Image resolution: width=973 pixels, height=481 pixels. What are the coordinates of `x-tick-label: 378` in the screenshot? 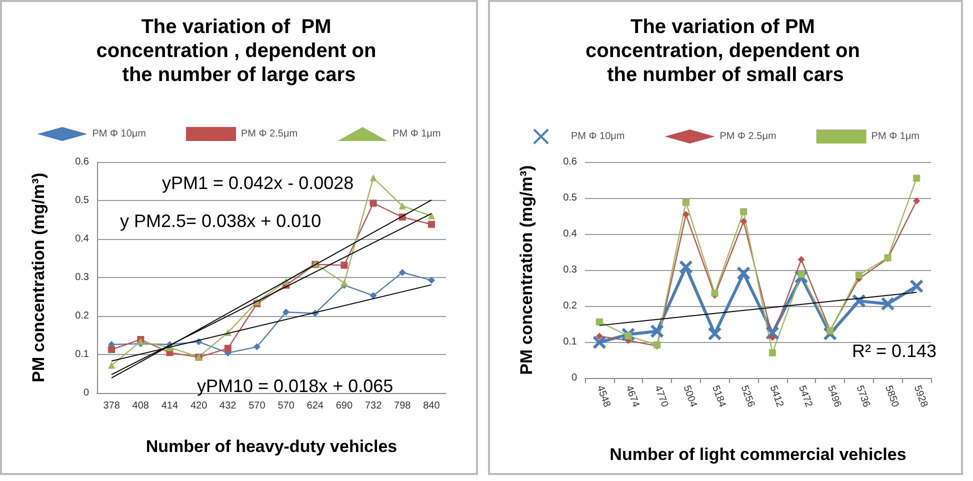 It's located at (111, 406).